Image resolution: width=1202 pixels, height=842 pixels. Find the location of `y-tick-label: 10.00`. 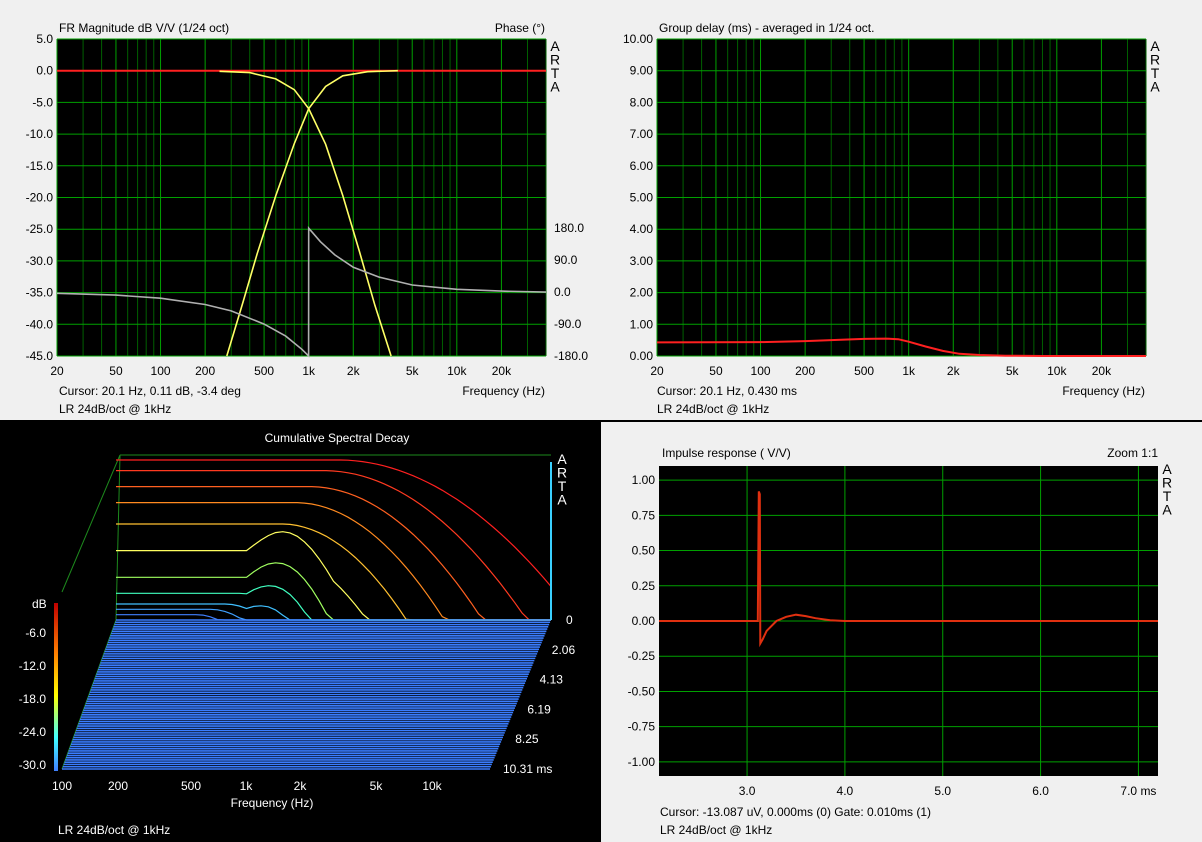

y-tick-label: 10.00 is located at coordinates (638, 39).